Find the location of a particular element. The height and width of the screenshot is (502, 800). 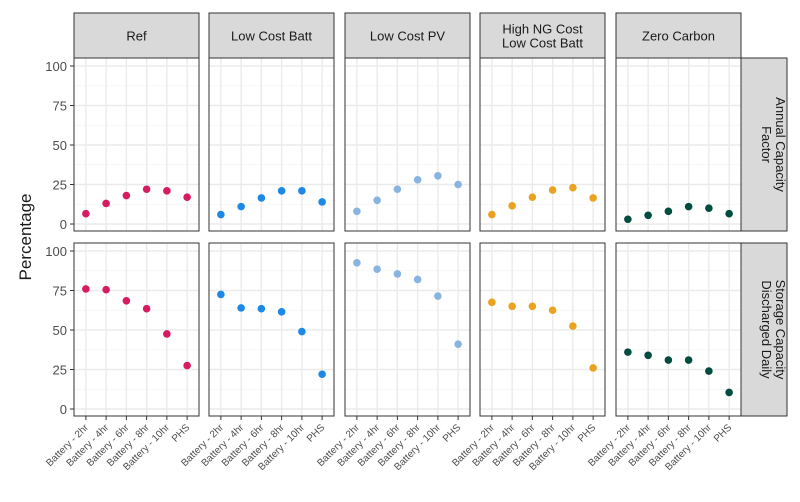

facet-header-label: Zero Carbon is located at coordinates (678, 36).